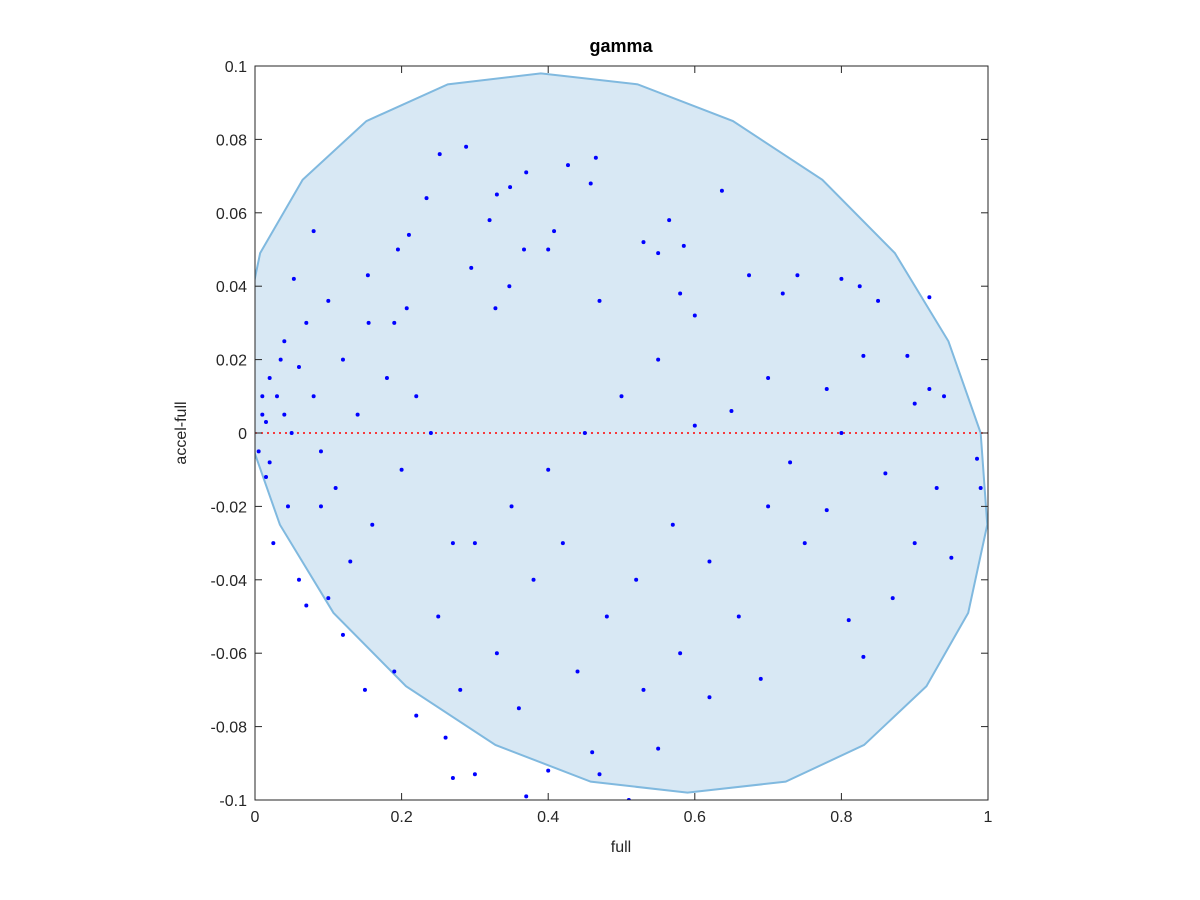 This screenshot has width=1200, height=900. What do you see at coordinates (401, 817) in the screenshot?
I see `x-tick-label: 0.2` at bounding box center [401, 817].